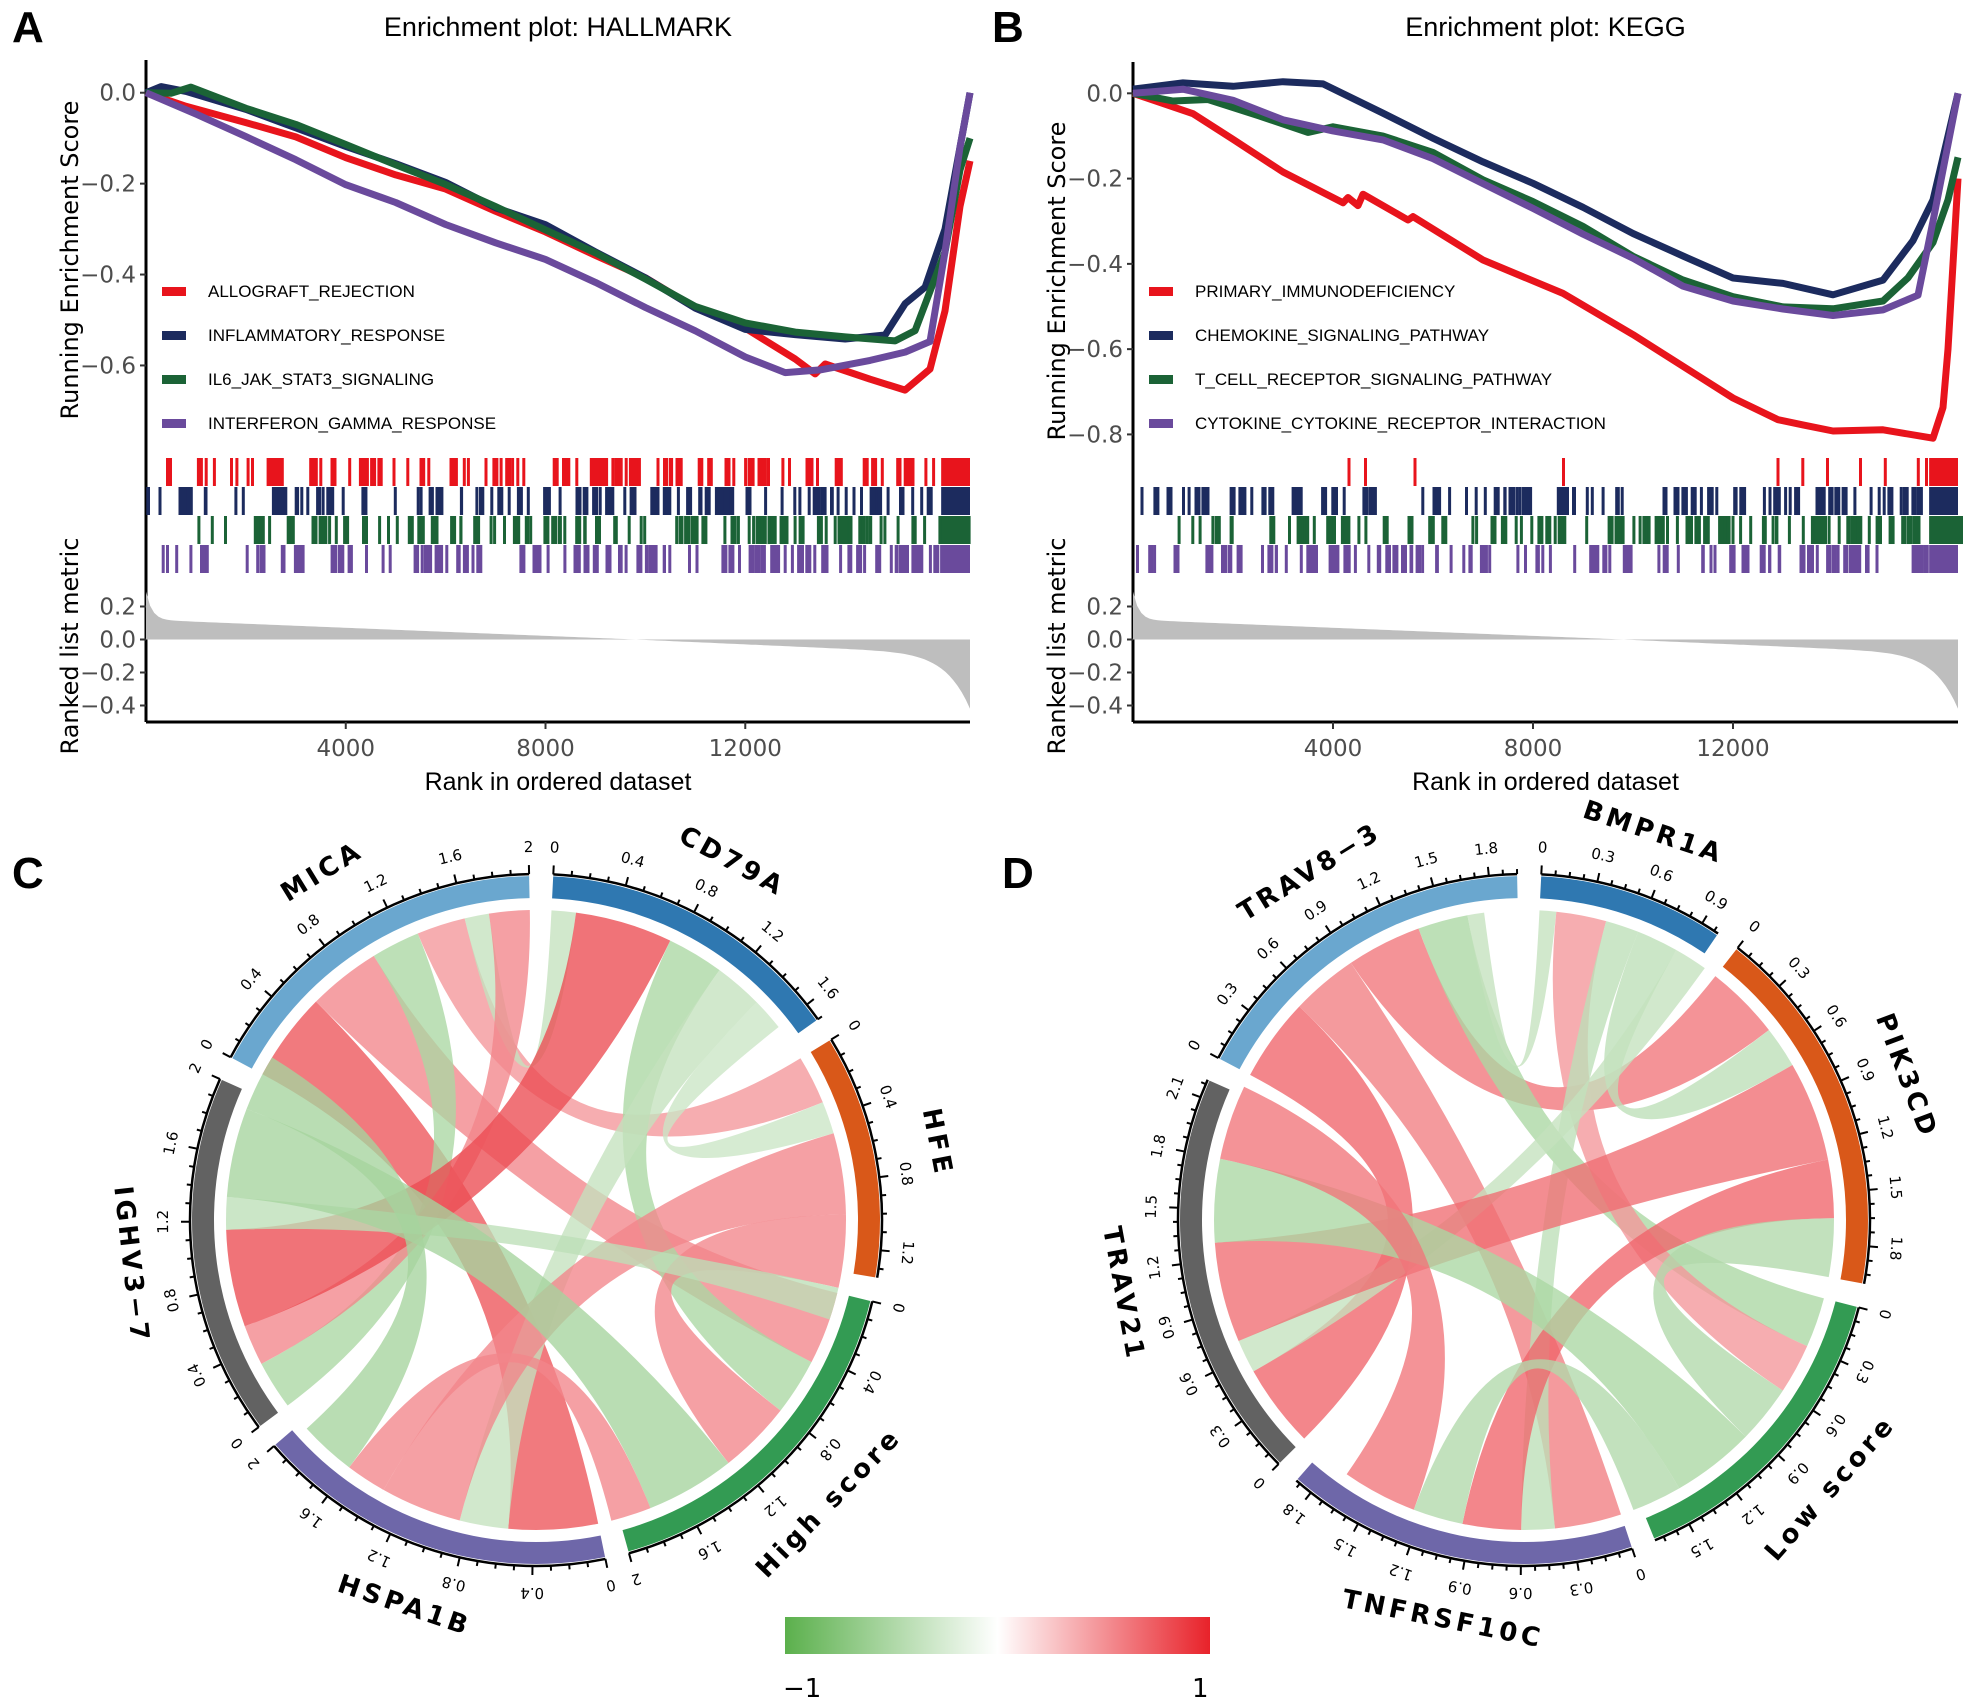  Describe the element at coordinates (1464, 1523) in the screenshot. I see `sector-axis` at that location.